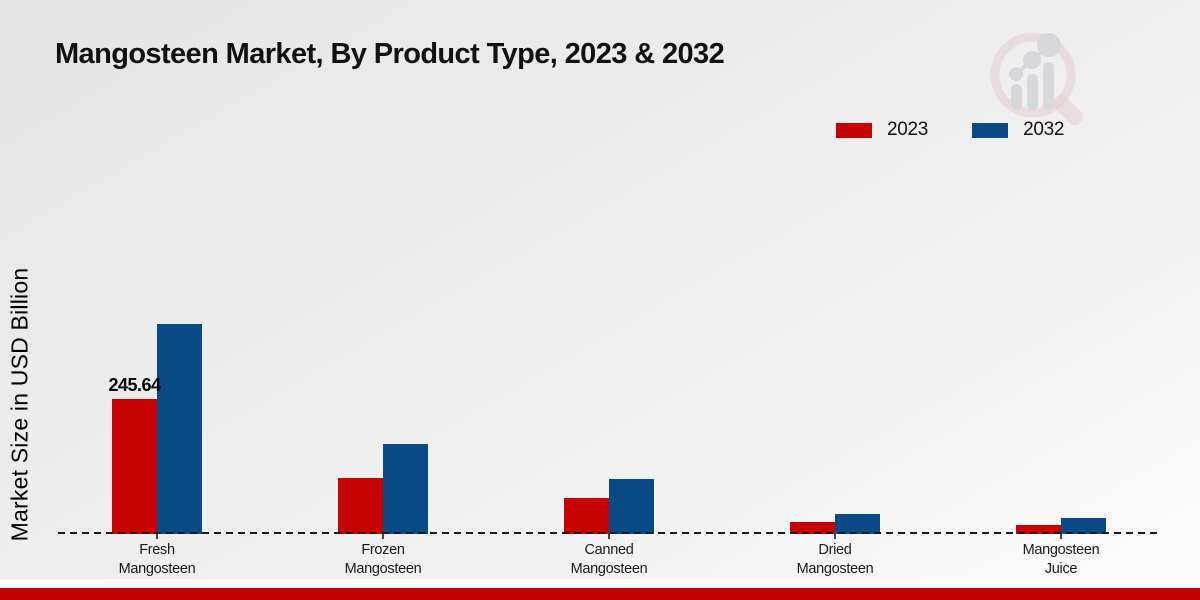 This screenshot has height=600, width=1200. Describe the element at coordinates (882, 130) in the screenshot. I see `legend-item-2023: 2023` at that location.